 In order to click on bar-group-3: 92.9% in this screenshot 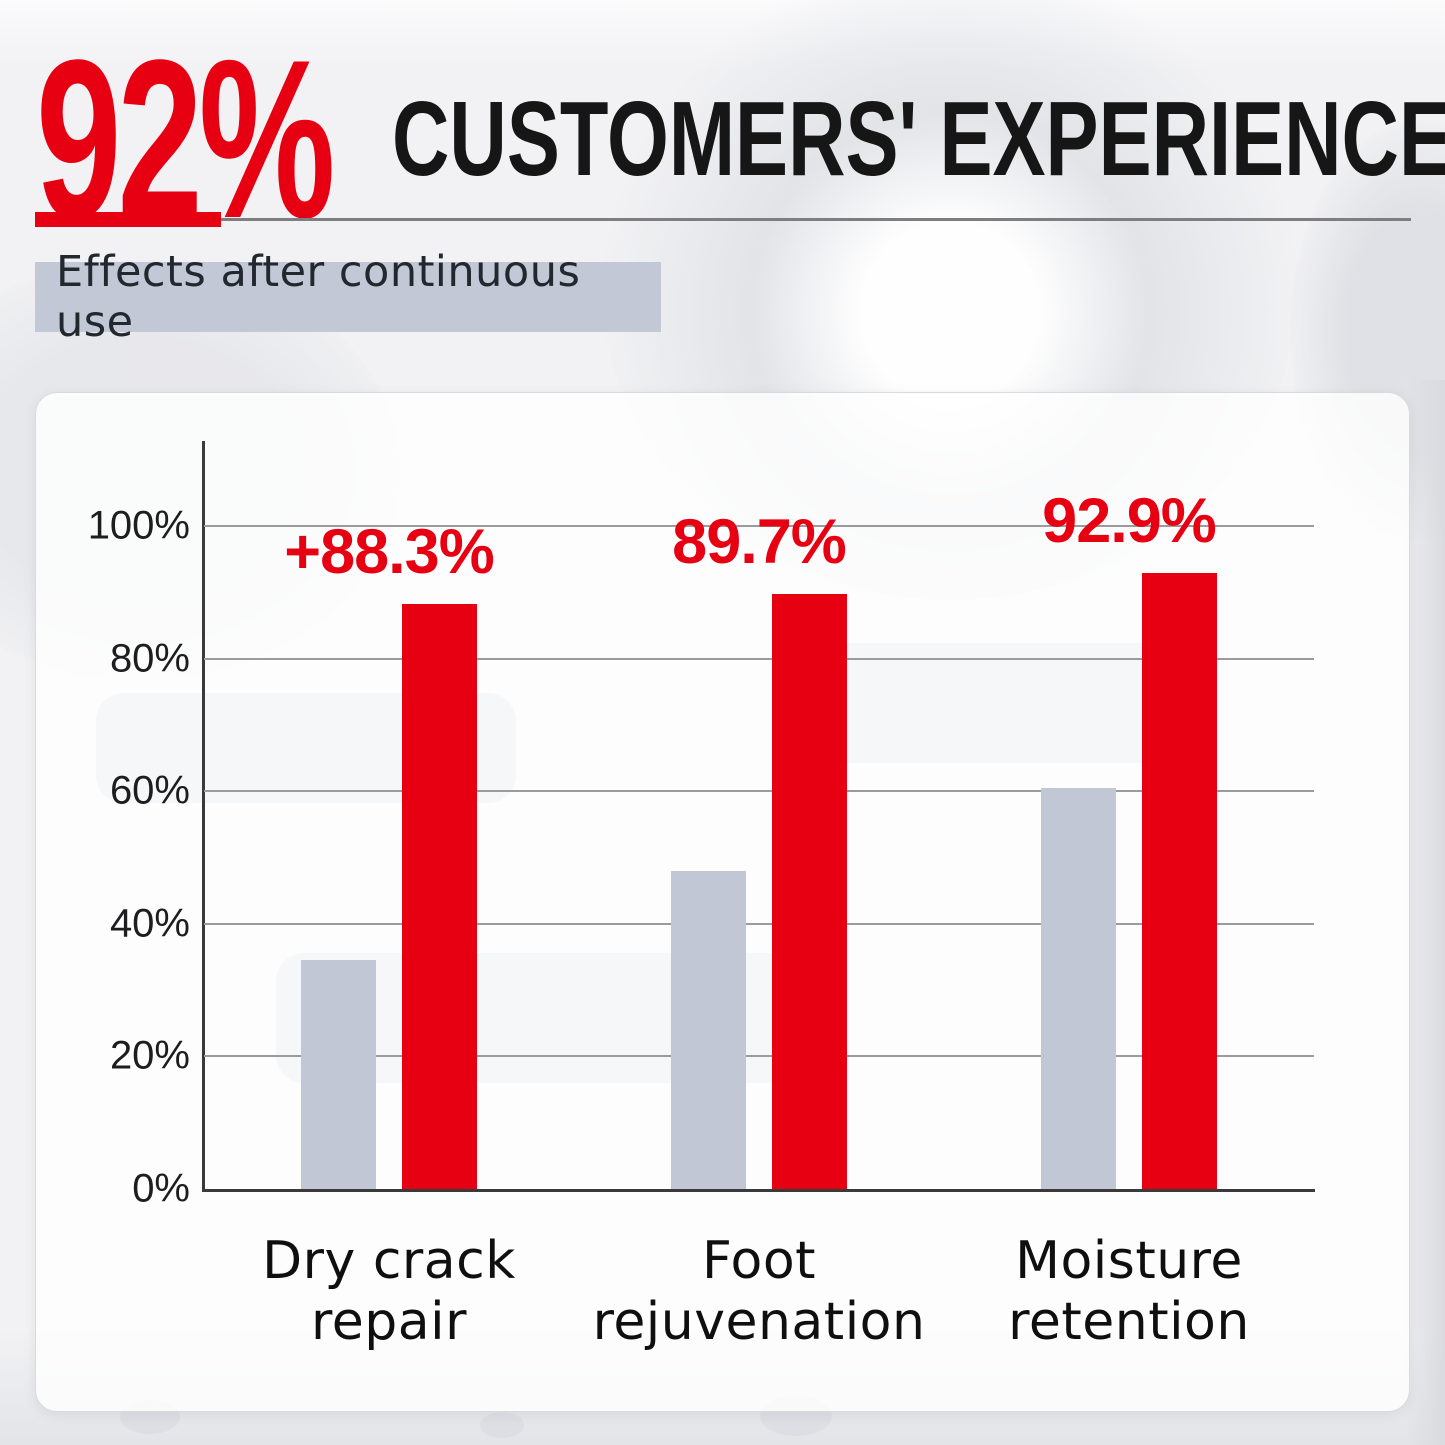, I will do `click(1129, 815)`.